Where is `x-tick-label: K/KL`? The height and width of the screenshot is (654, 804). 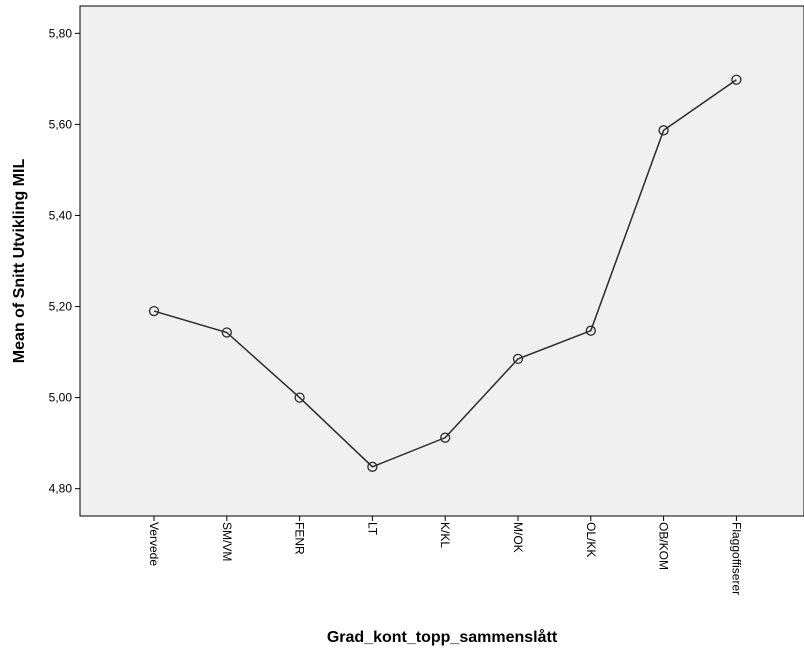 x-tick-label: K/KL is located at coordinates (445, 535).